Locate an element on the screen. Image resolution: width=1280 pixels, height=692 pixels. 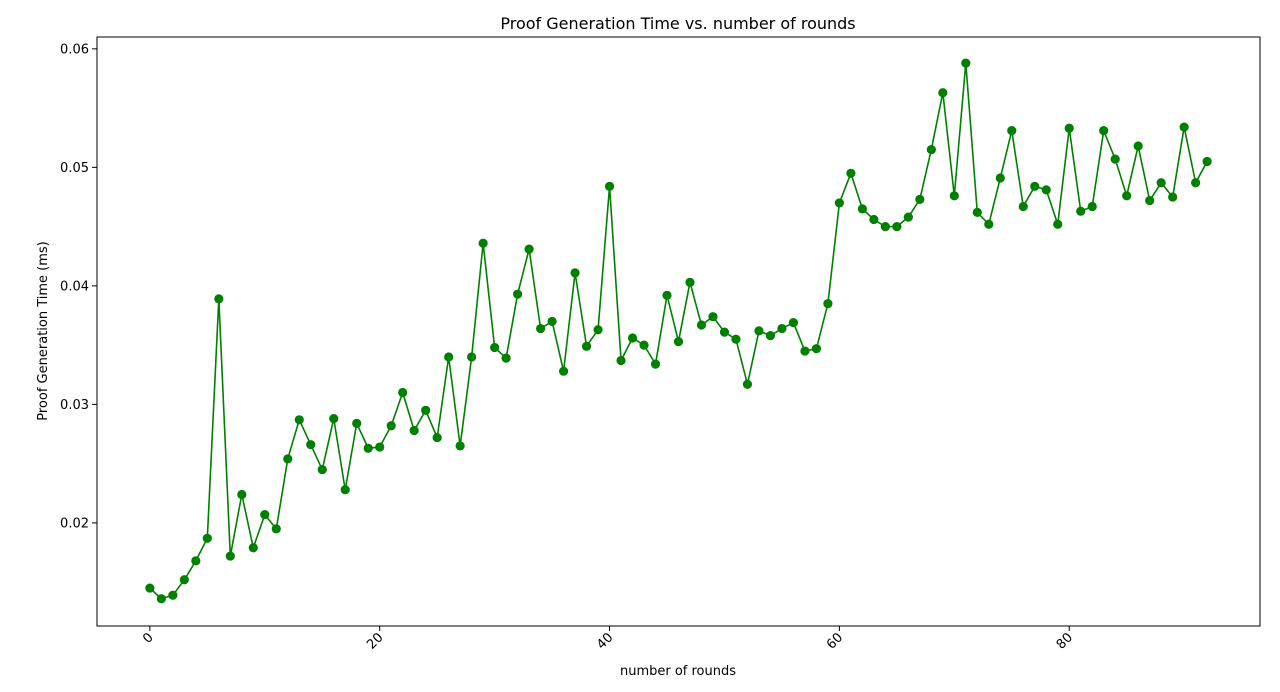
x-tick-label: 40 is located at coordinates (605, 641).